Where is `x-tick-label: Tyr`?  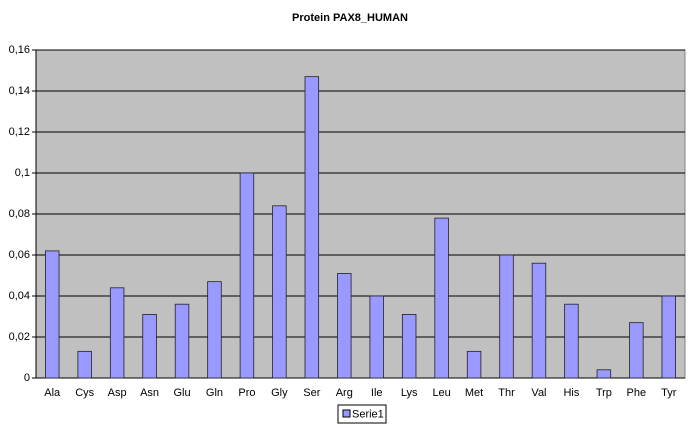 x-tick-label: Tyr is located at coordinates (669, 393).